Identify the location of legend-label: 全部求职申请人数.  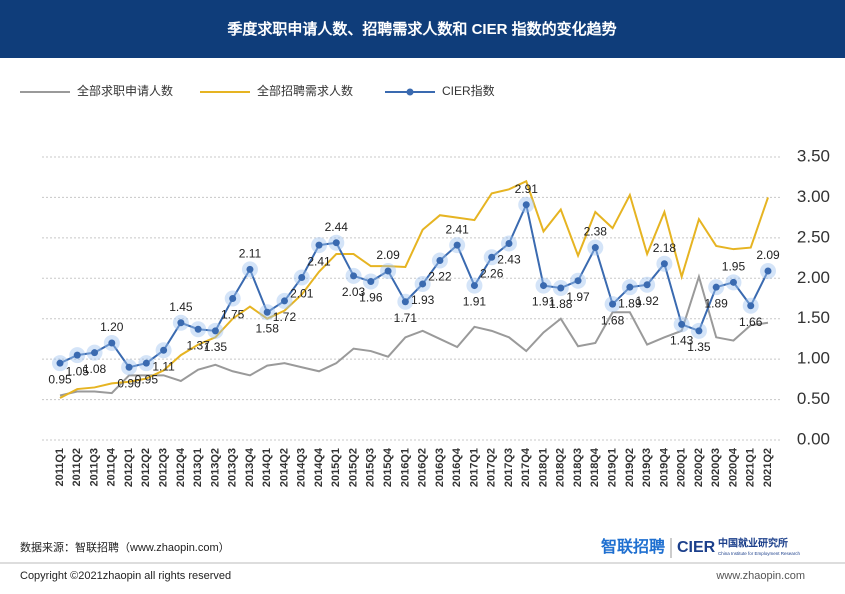
(125, 90).